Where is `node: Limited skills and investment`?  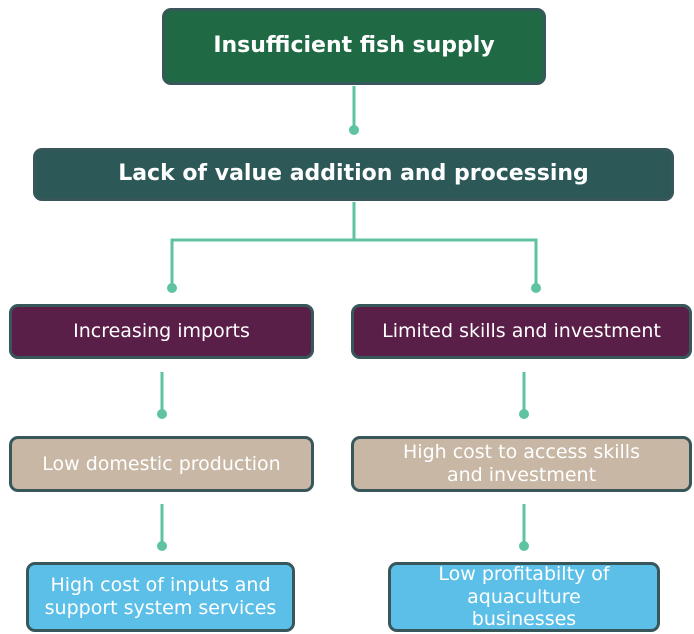
node: Limited skills and investment is located at coordinates (521, 331).